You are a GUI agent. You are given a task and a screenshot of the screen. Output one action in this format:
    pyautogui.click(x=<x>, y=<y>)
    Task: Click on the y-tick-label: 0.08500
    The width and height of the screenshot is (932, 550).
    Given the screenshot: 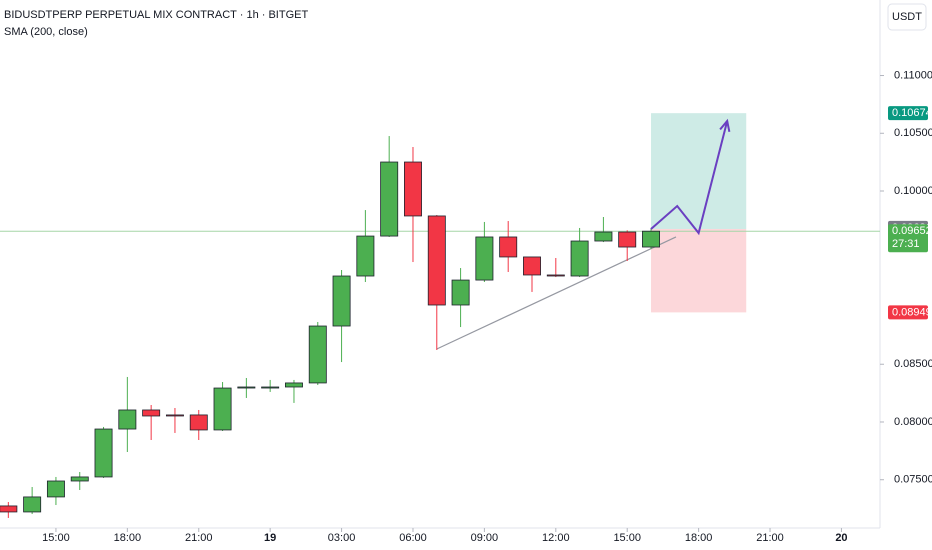 What is the action you would take?
    pyautogui.click(x=913, y=364)
    